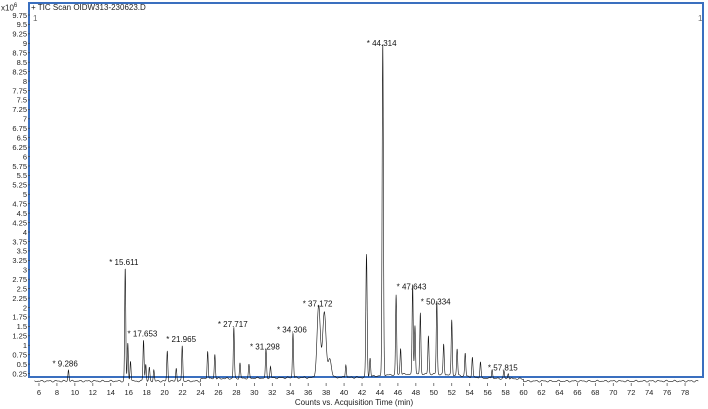 This screenshot has height=409, width=708. Describe the element at coordinates (398, 392) in the screenshot. I see `x-tick-label: 46` at that location.